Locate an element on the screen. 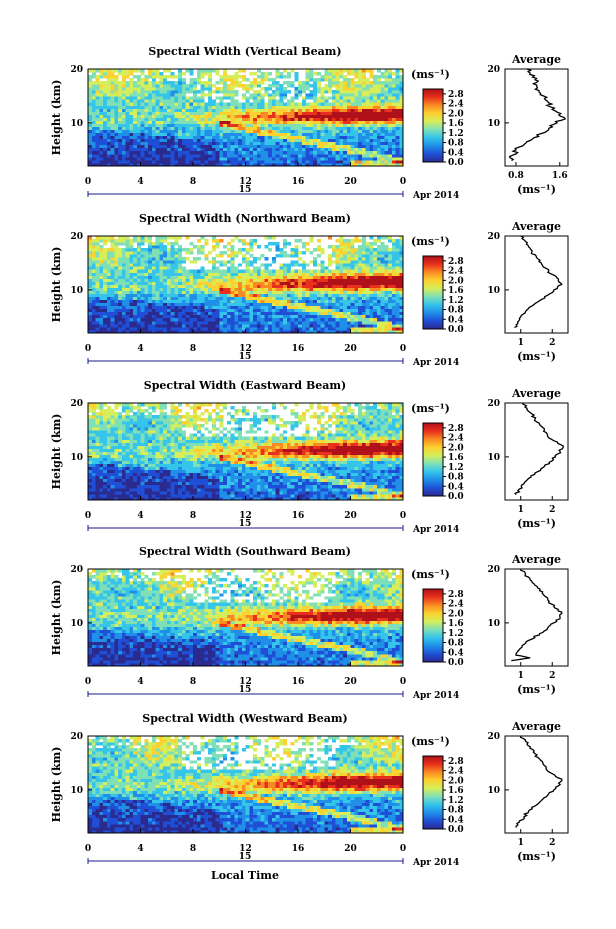 The image size is (616, 929). profile-x-tick-label: 0.8 is located at coordinates (516, 176).